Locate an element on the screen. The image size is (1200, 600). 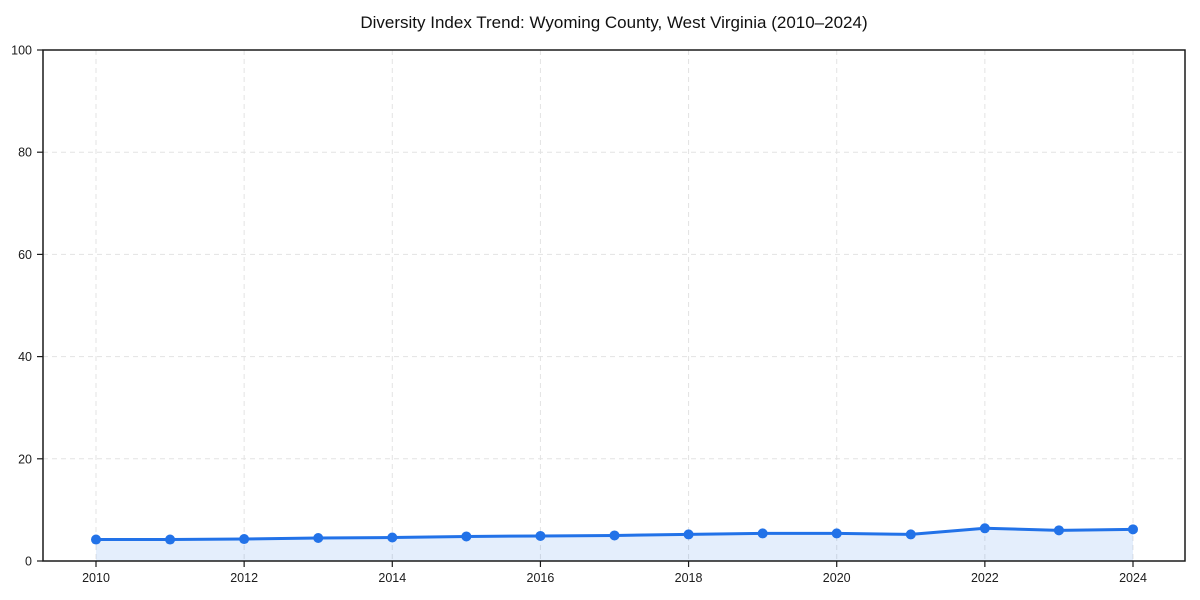
data-point-2019 is located at coordinates (762, 533).